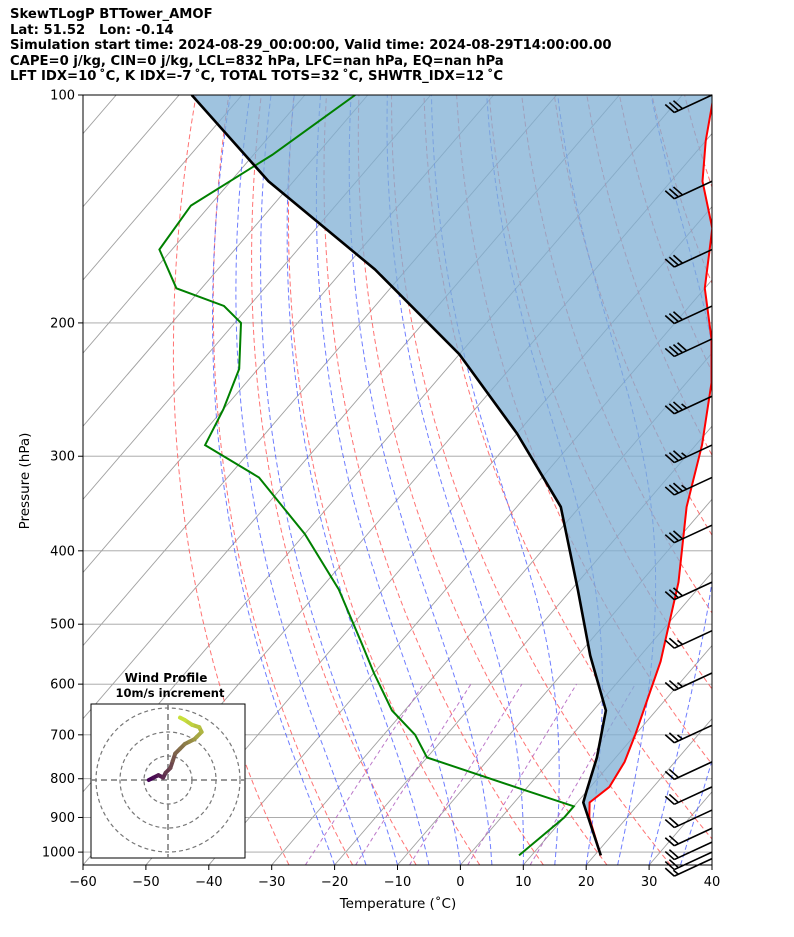 Image resolution: width=794 pixels, height=937 pixels. What do you see at coordinates (182, 718) in the screenshot?
I see `hodograph-segment` at bounding box center [182, 718].